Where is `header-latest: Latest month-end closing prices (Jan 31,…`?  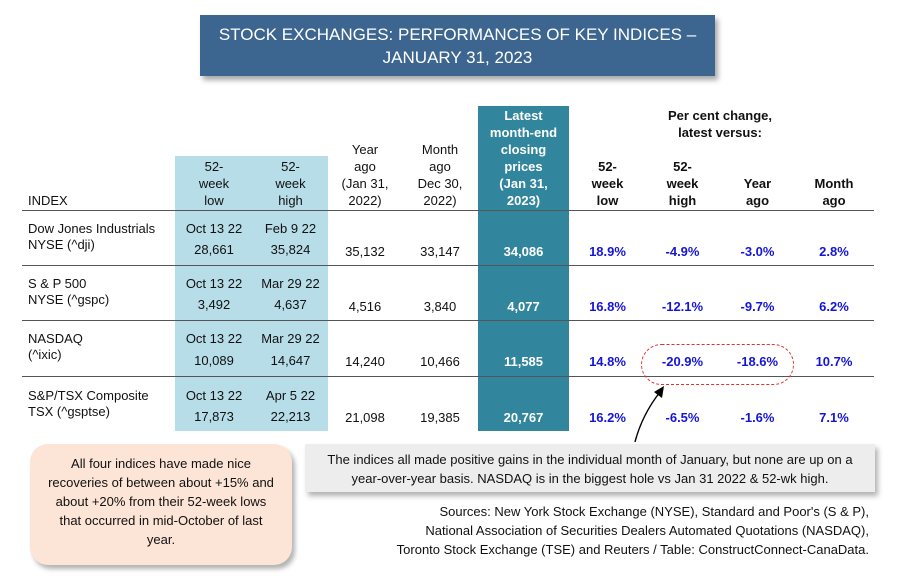
header-latest: Latest month-end closing prices (Jan 31,… is located at coordinates (523, 158).